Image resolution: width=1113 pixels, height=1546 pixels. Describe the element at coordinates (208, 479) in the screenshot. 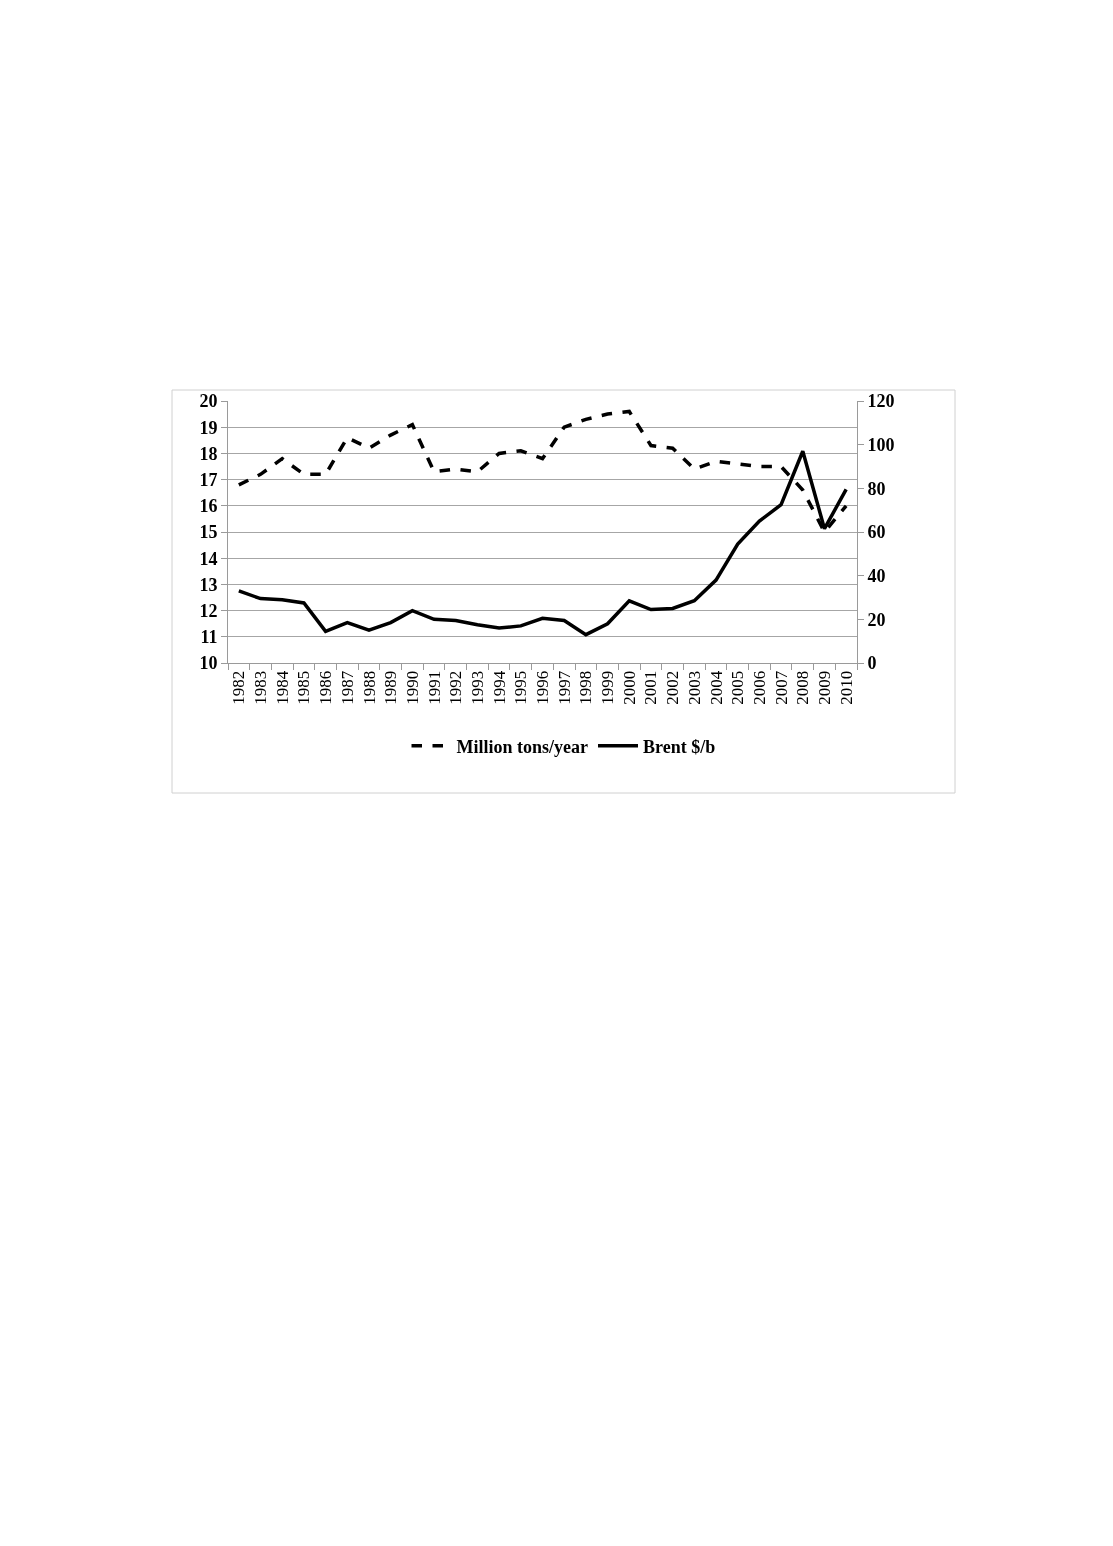

I see `y-tick-label: 17` at that location.